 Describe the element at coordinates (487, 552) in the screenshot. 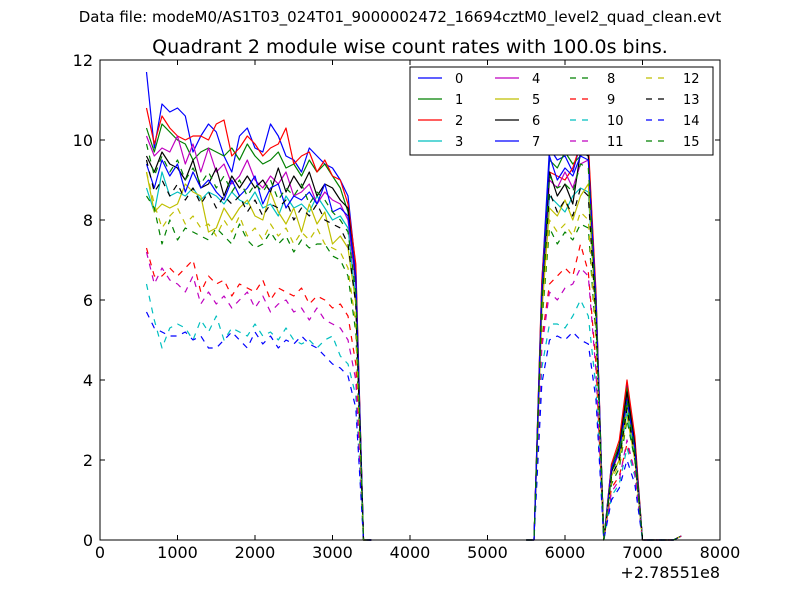

I see `x-tick-label: 5000` at that location.